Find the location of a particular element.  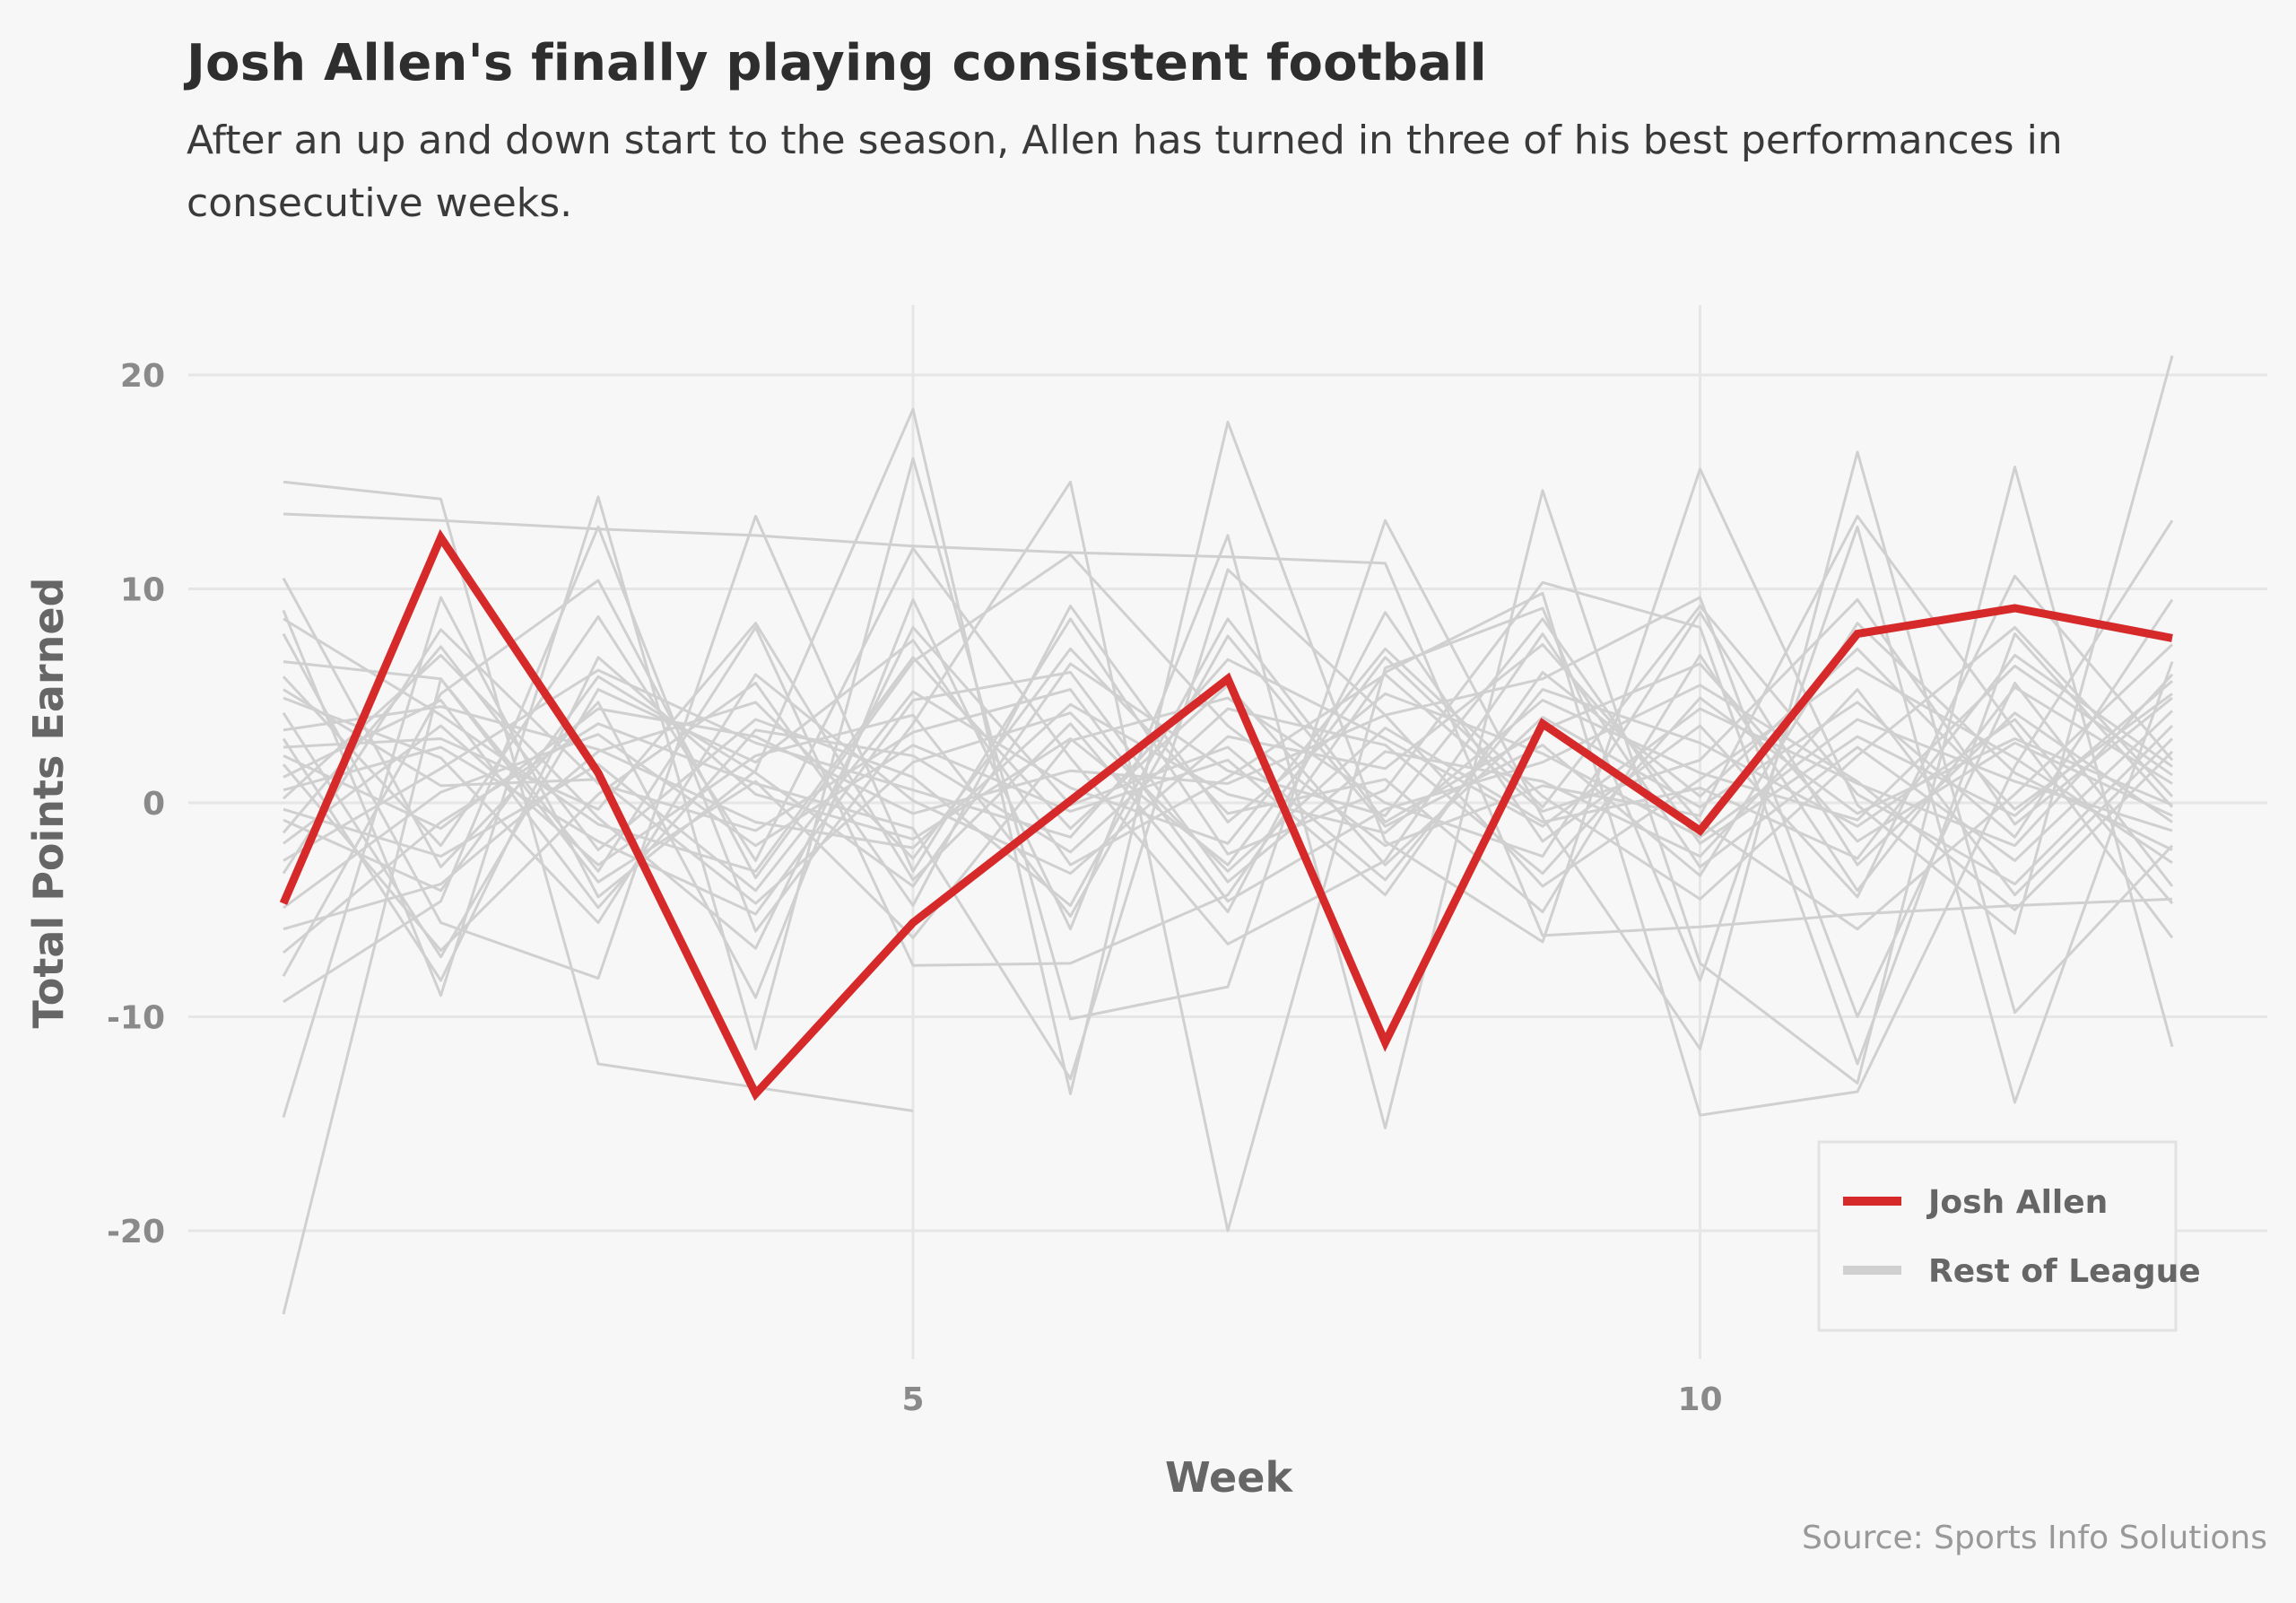

y-tick-label: 10 is located at coordinates (142, 590).